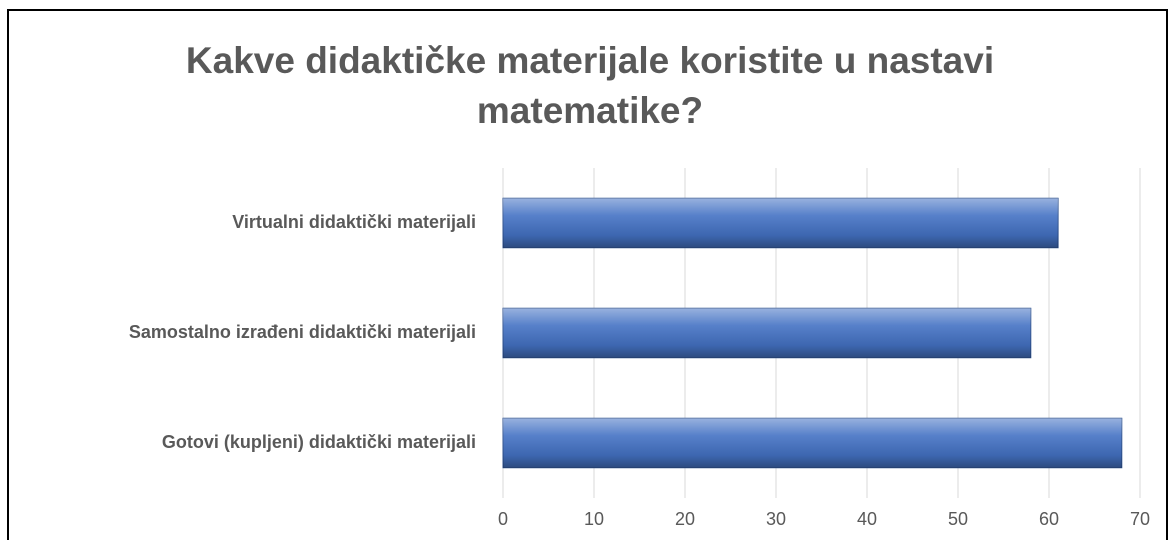 The image size is (1175, 540). I want to click on x-tick-label: 10, so click(594, 519).